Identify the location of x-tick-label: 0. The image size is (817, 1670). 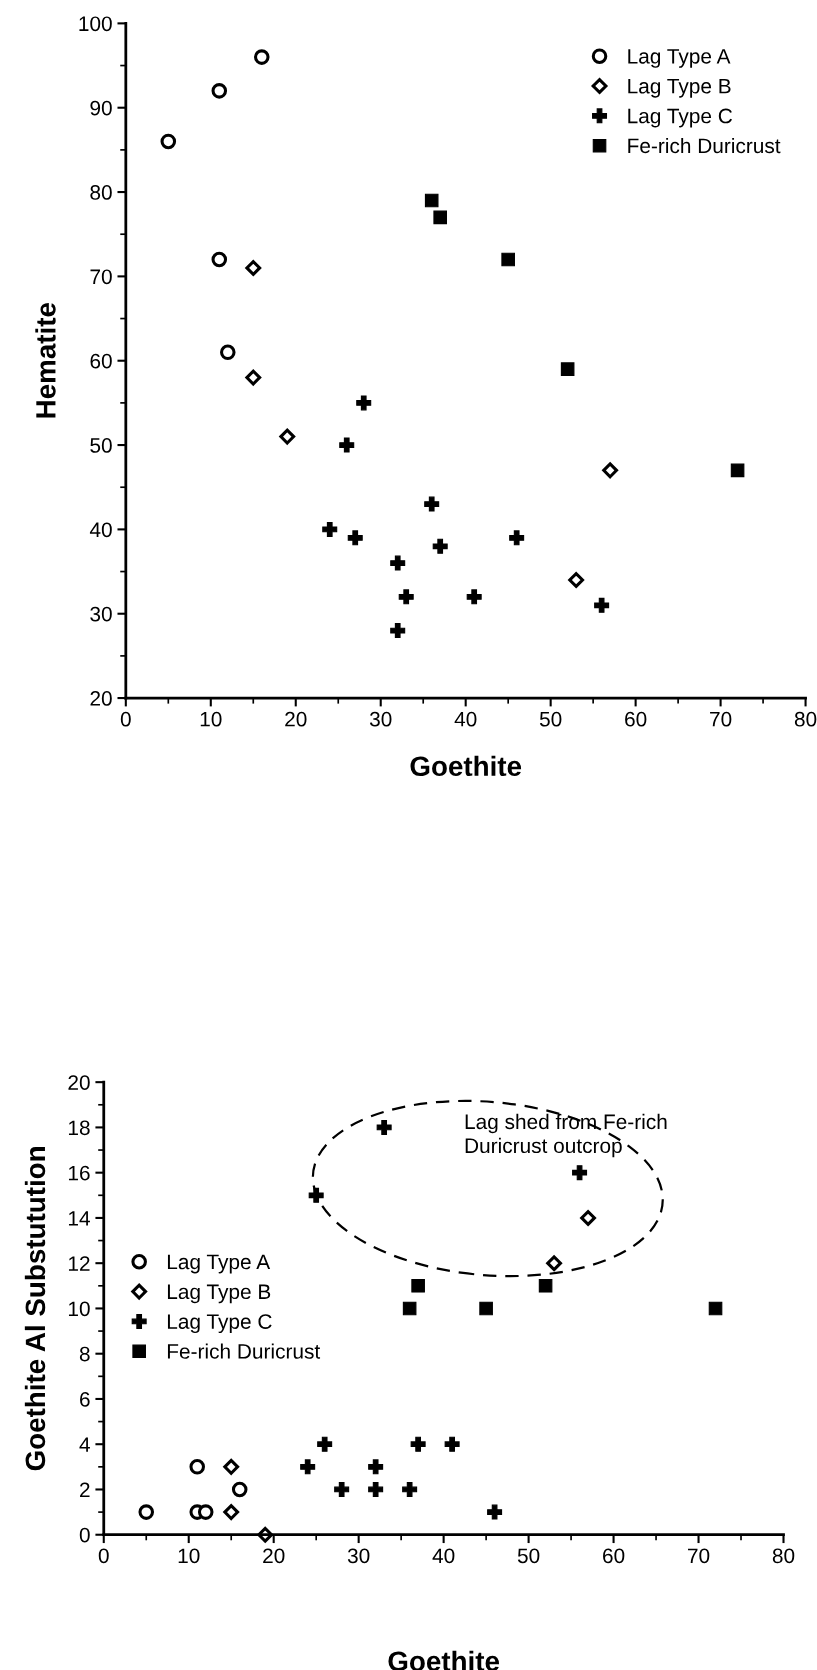
(125, 719).